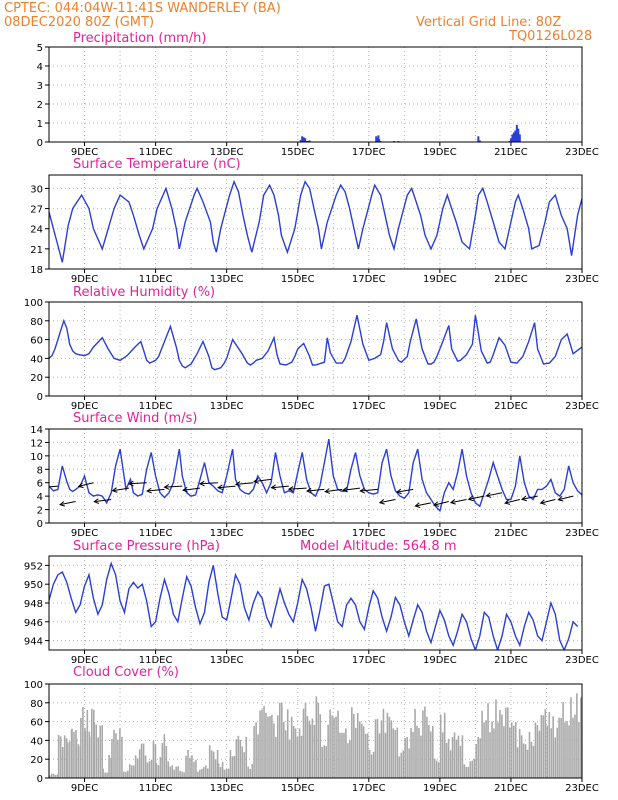 Image resolution: width=618 pixels, height=800 pixels. Describe the element at coordinates (40, 484) in the screenshot. I see `y-tick-label: 6` at that location.